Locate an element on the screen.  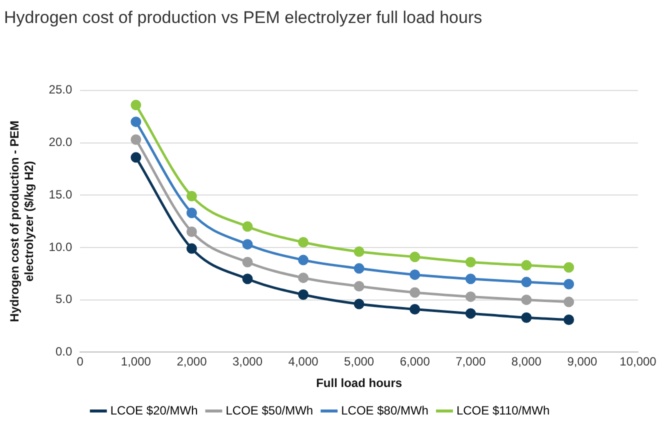
y-tick-label: 0.0 is located at coordinates (63, 351).